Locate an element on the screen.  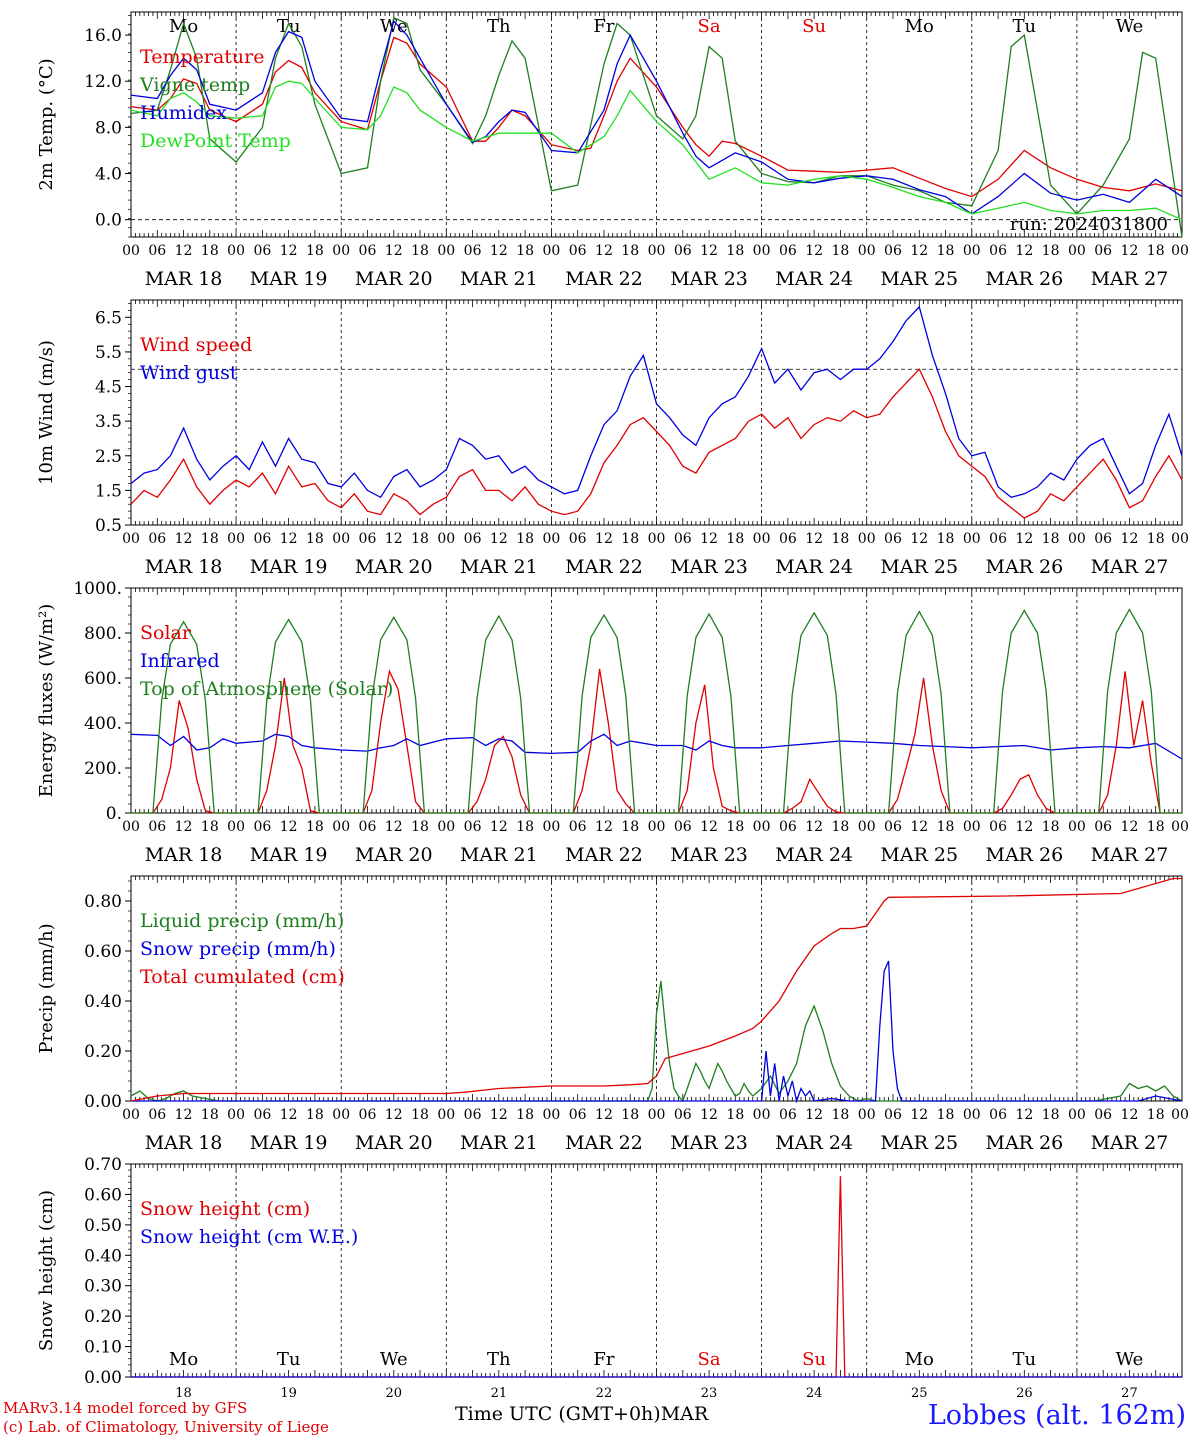
y-tick-label: 0.80 is located at coordinates (103, 902).